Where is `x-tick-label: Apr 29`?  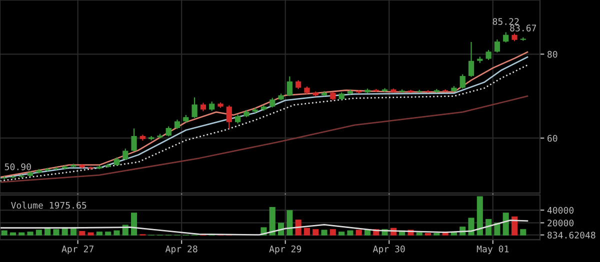 x-tick-label: Apr 29 is located at coordinates (285, 249).